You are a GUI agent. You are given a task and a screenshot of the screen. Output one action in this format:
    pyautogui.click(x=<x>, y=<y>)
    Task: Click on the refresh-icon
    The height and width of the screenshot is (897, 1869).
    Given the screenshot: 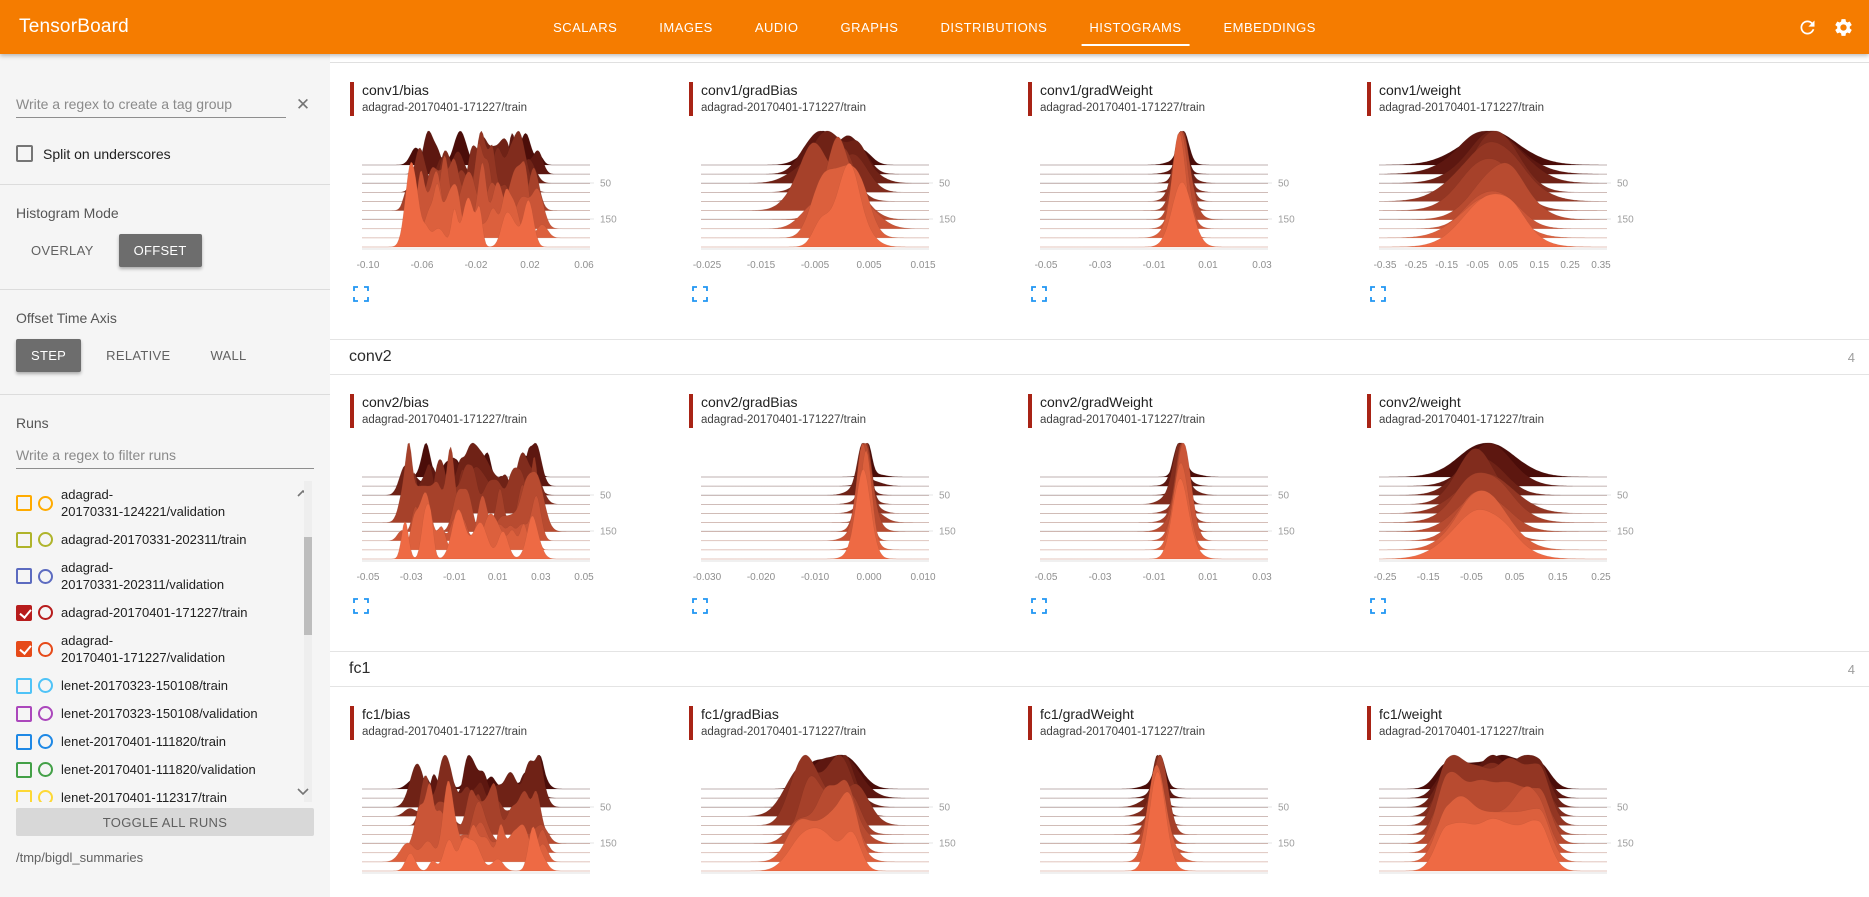 What is the action you would take?
    pyautogui.click(x=1807, y=27)
    